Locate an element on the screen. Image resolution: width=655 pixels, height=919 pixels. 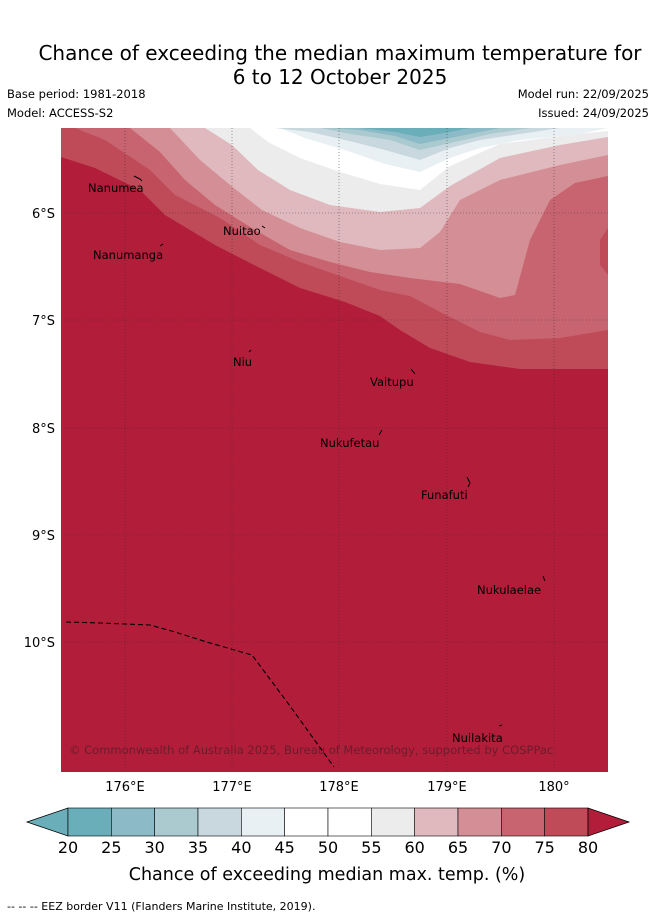
colorbar-tick-label: 80 is located at coordinates (588, 847).